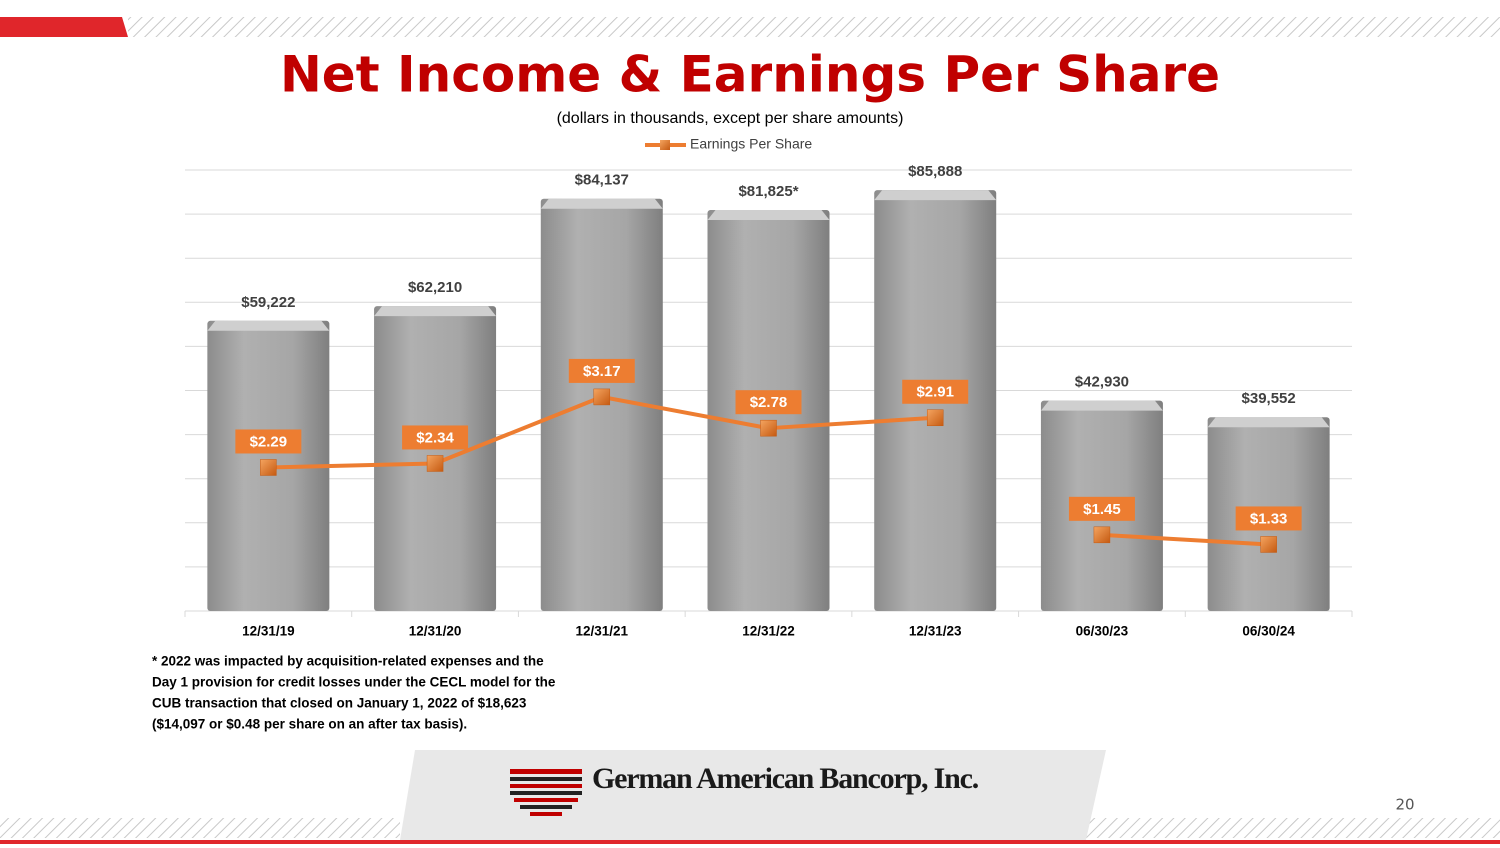 The width and height of the screenshot is (1500, 848). What do you see at coordinates (665, 145) in the screenshot?
I see `legend-marker` at bounding box center [665, 145].